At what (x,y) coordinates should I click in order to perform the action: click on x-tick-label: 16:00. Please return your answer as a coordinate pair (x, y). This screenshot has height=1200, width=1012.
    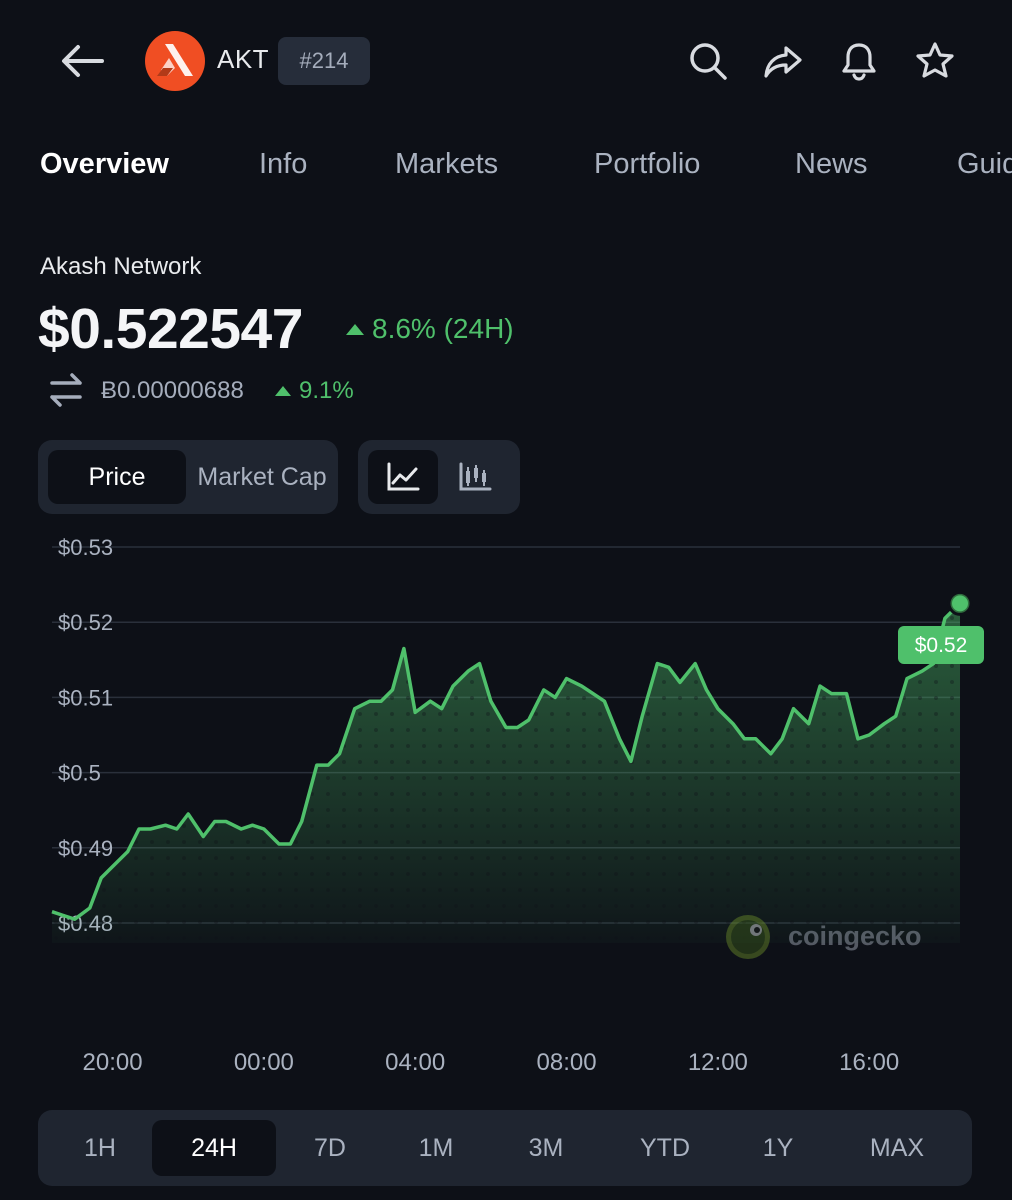
    Looking at the image, I should click on (869, 1062).